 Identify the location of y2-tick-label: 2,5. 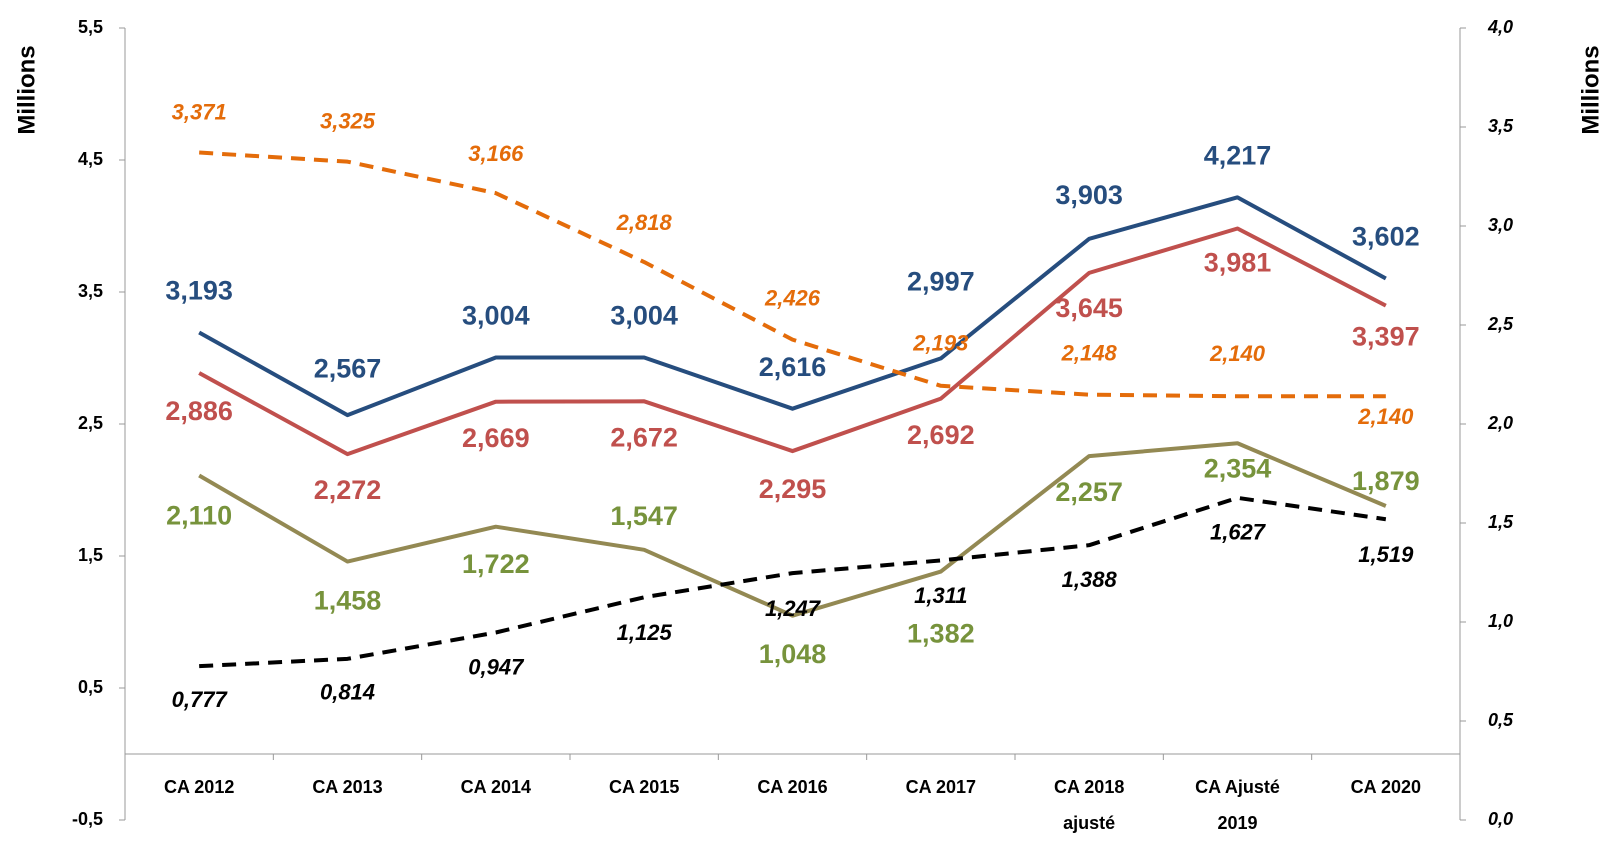
(1500, 324).